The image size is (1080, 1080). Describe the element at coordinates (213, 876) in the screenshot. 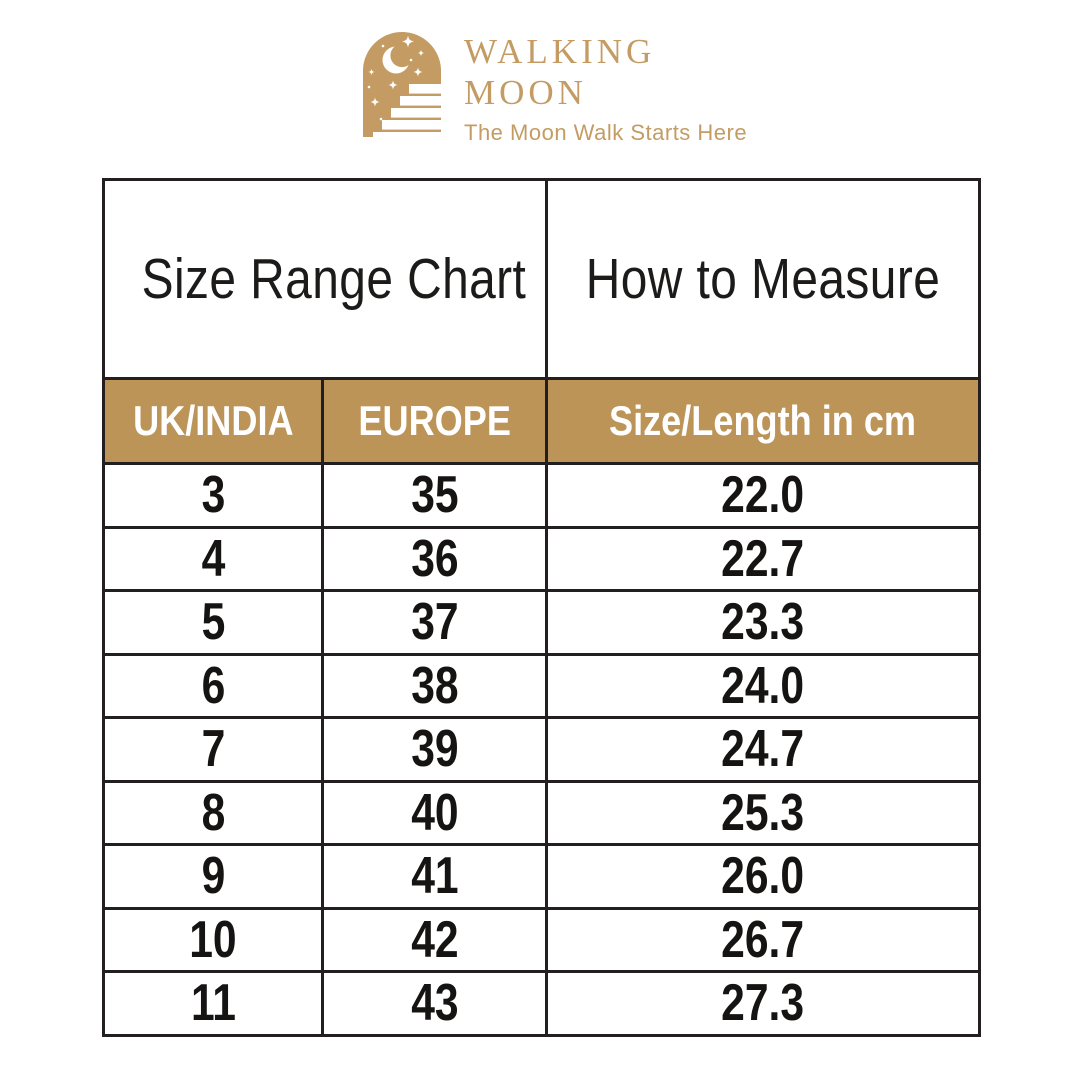

I see `cell-uk-size: 9` at that location.